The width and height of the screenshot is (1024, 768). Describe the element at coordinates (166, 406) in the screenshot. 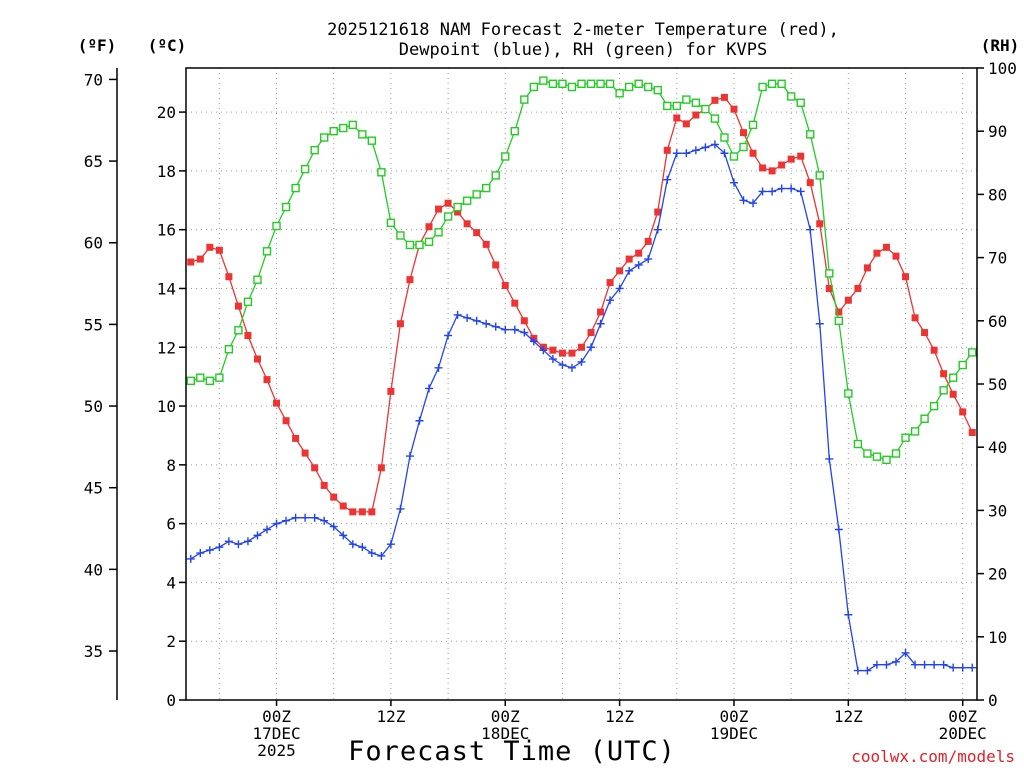

I see `celsius-tick-label: 10` at that location.